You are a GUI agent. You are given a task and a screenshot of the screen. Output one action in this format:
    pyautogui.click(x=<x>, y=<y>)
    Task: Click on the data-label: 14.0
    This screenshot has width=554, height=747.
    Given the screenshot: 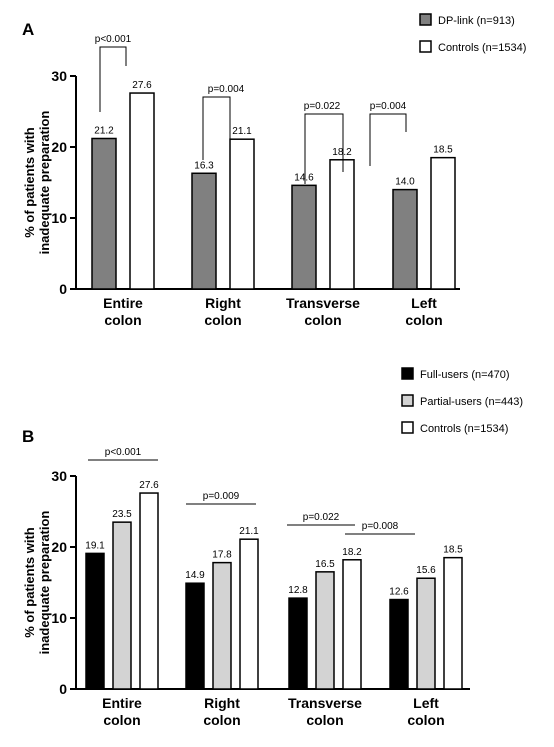 What is the action you would take?
    pyautogui.click(x=405, y=182)
    